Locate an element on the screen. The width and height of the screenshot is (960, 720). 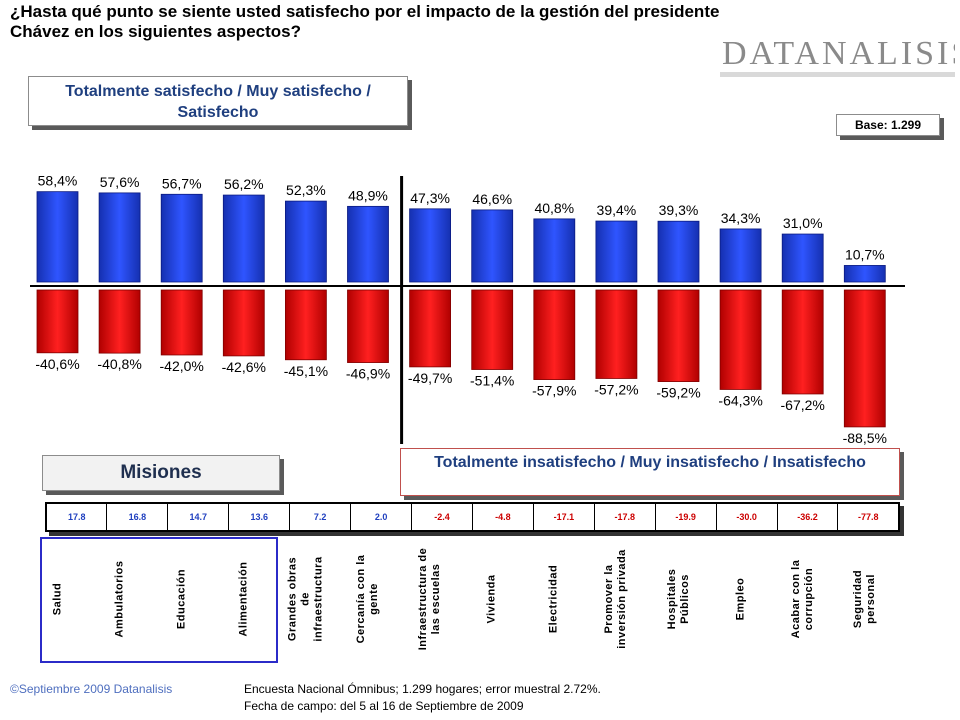
category-label: Promover la inversión privada is located at coordinates (616, 599).